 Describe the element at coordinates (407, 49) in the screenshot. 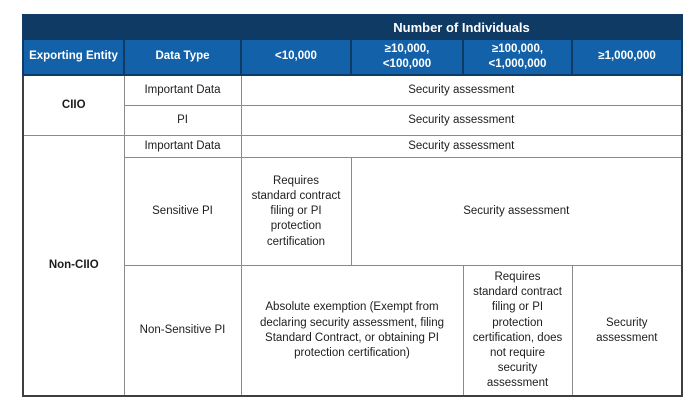

I see `col-header-line: ≥10,000,` at that location.